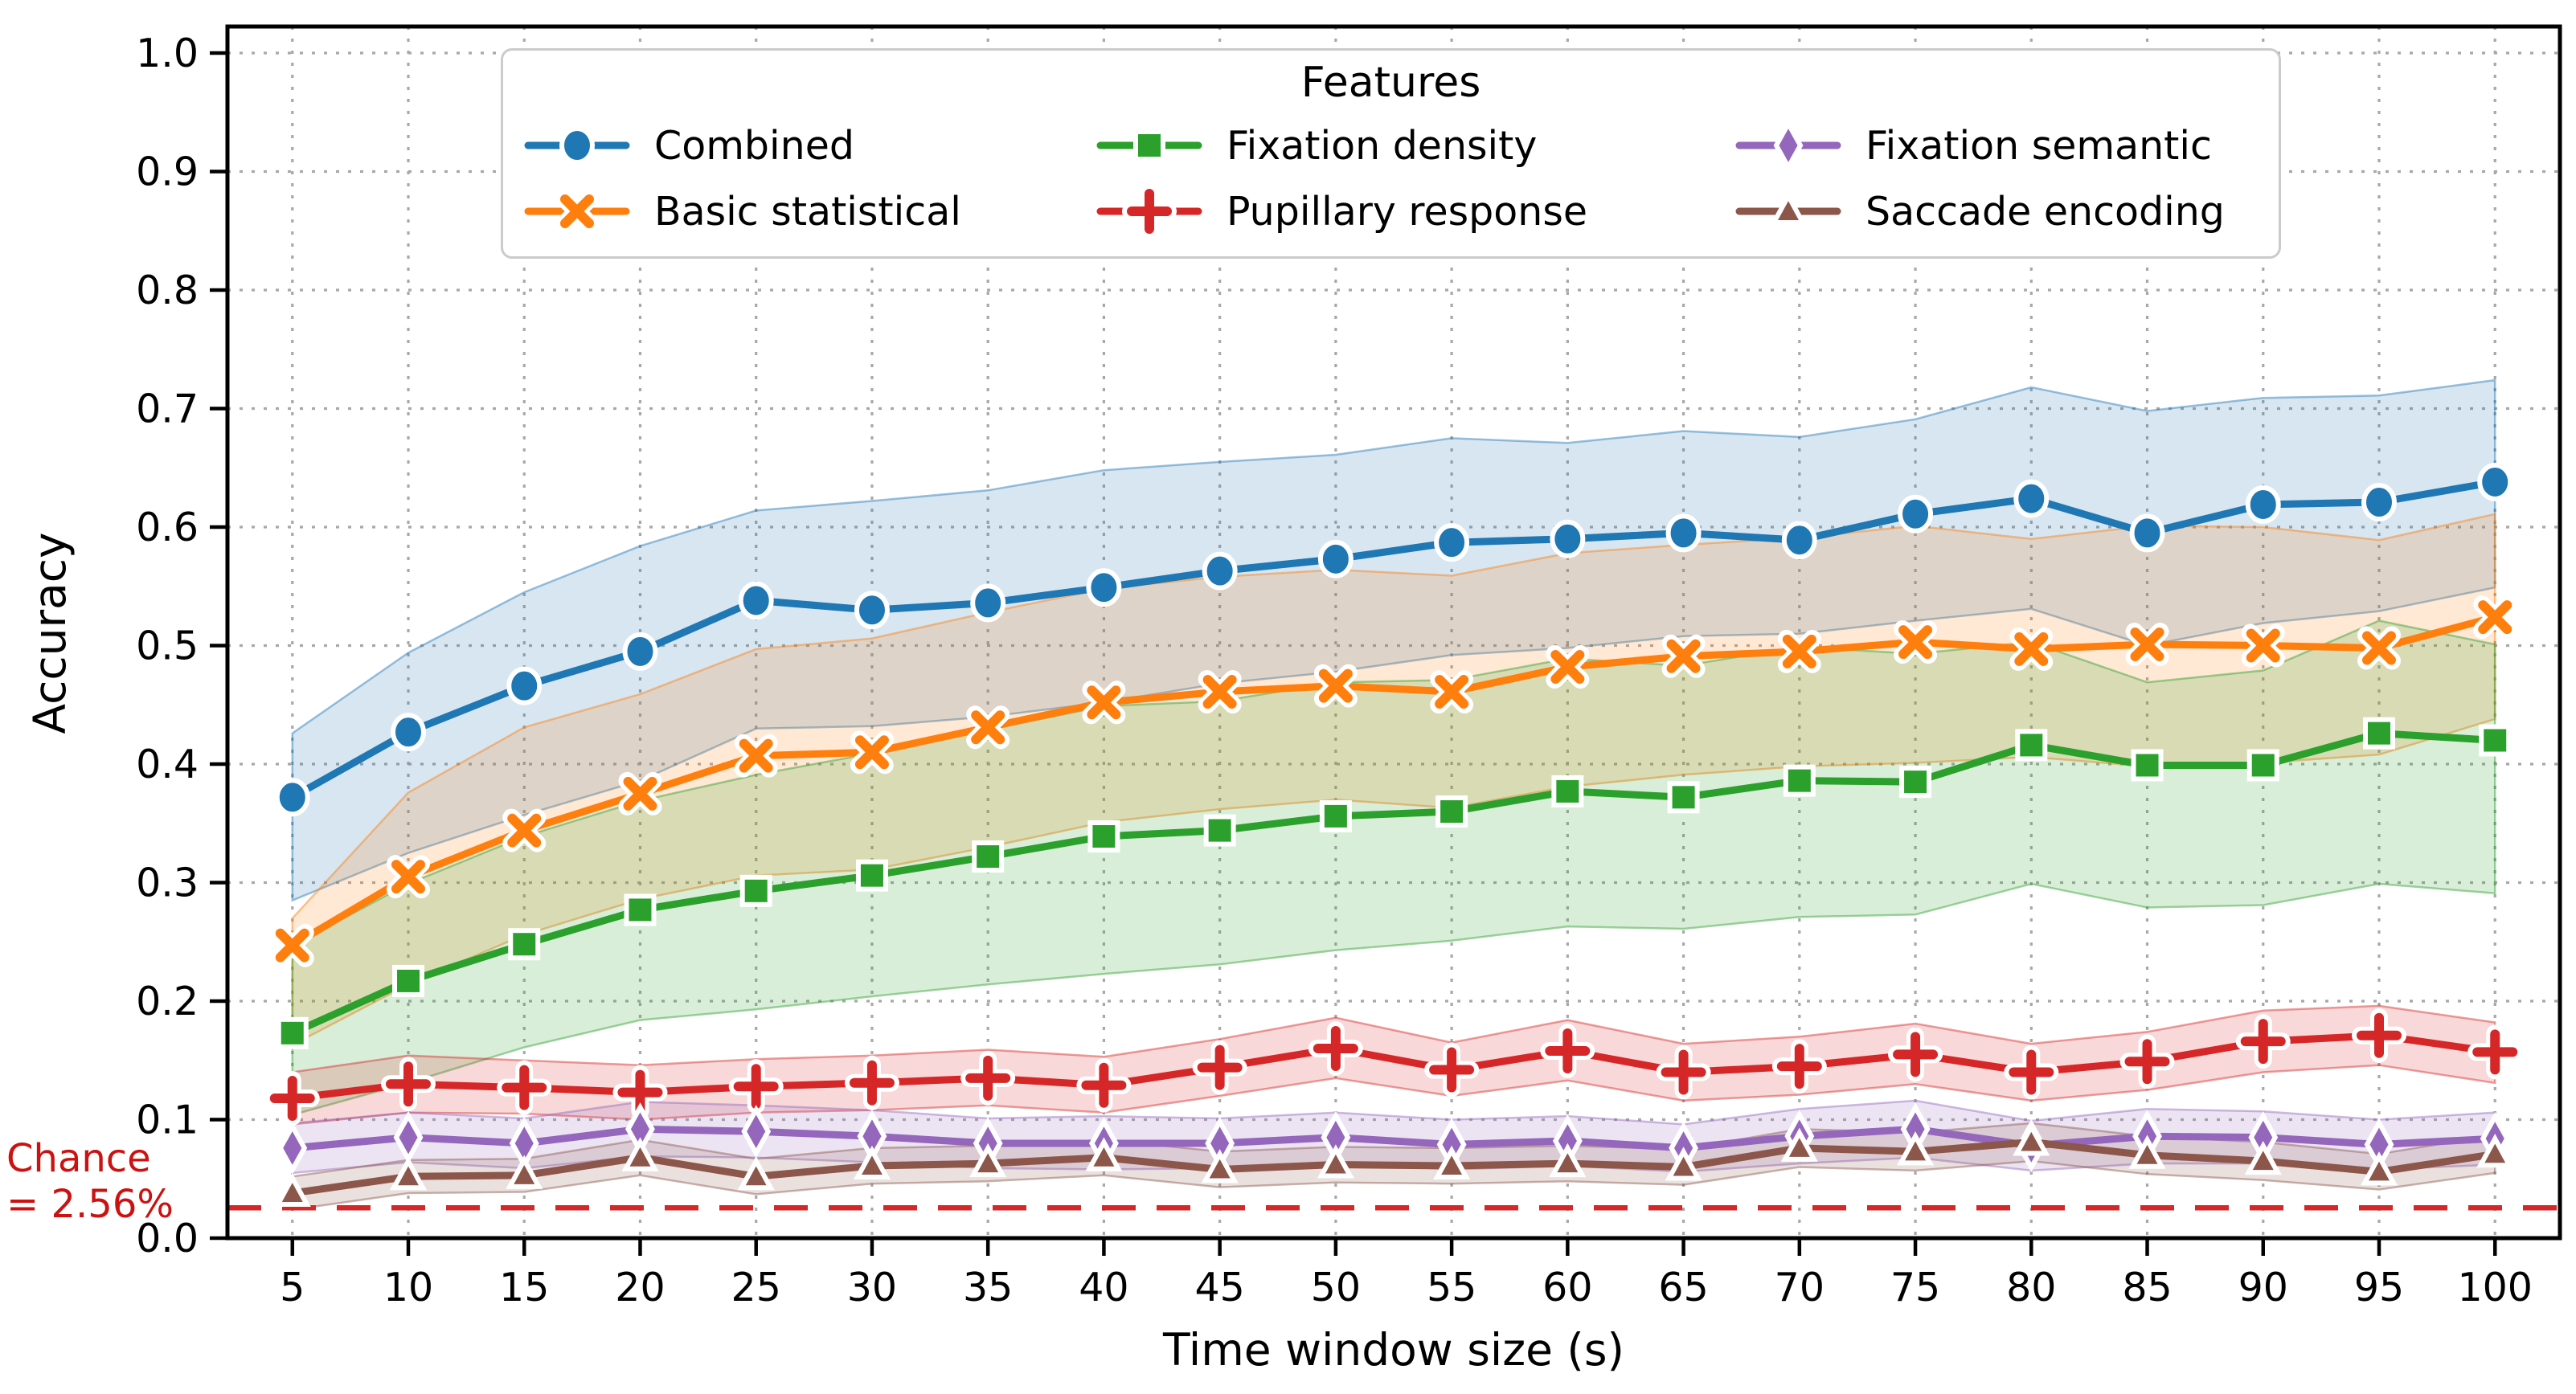 The width and height of the screenshot is (2576, 1394). I want to click on series-line-fixation-semantic, so click(1394, 1138).